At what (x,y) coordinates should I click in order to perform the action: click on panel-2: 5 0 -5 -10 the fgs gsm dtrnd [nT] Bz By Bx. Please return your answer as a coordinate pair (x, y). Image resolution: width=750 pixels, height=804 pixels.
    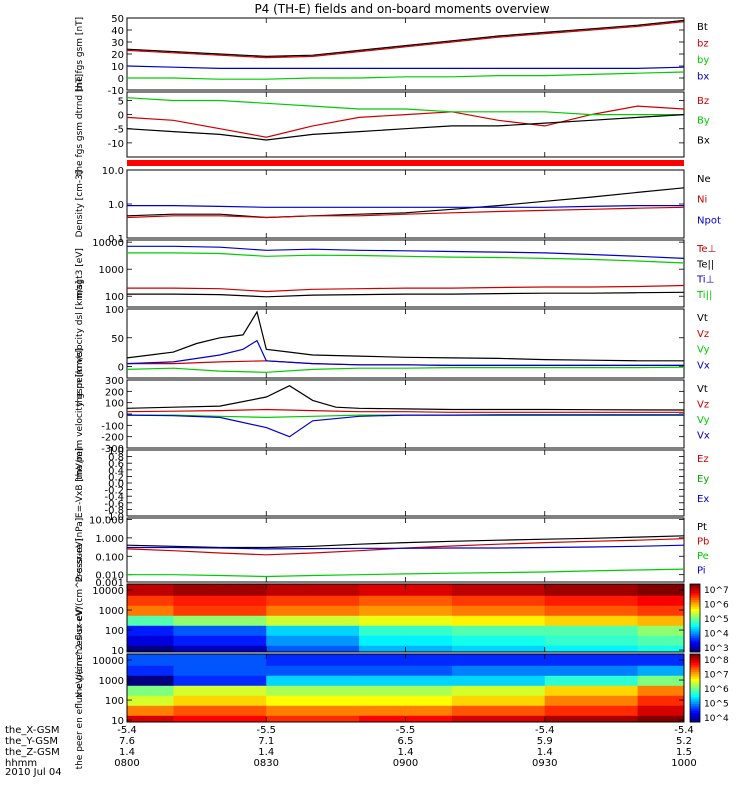
    Looking at the image, I should click on (392, 124).